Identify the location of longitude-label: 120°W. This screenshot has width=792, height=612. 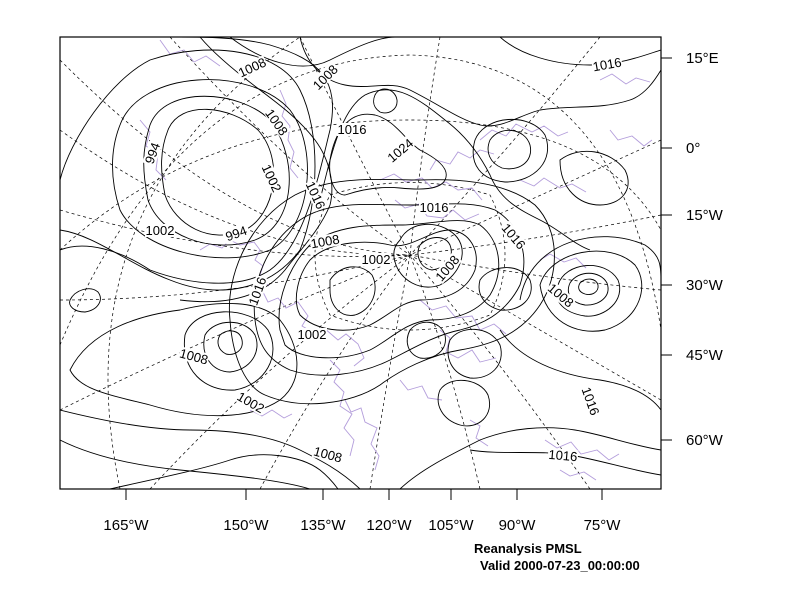
(389, 525).